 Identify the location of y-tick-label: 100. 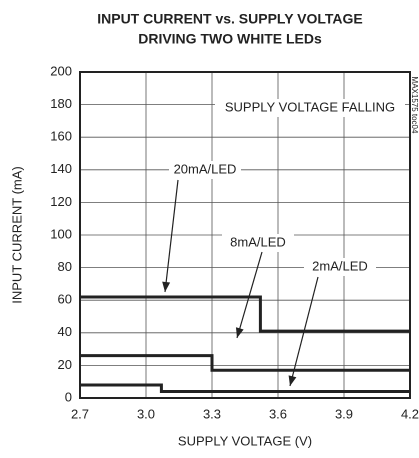
(61, 233).